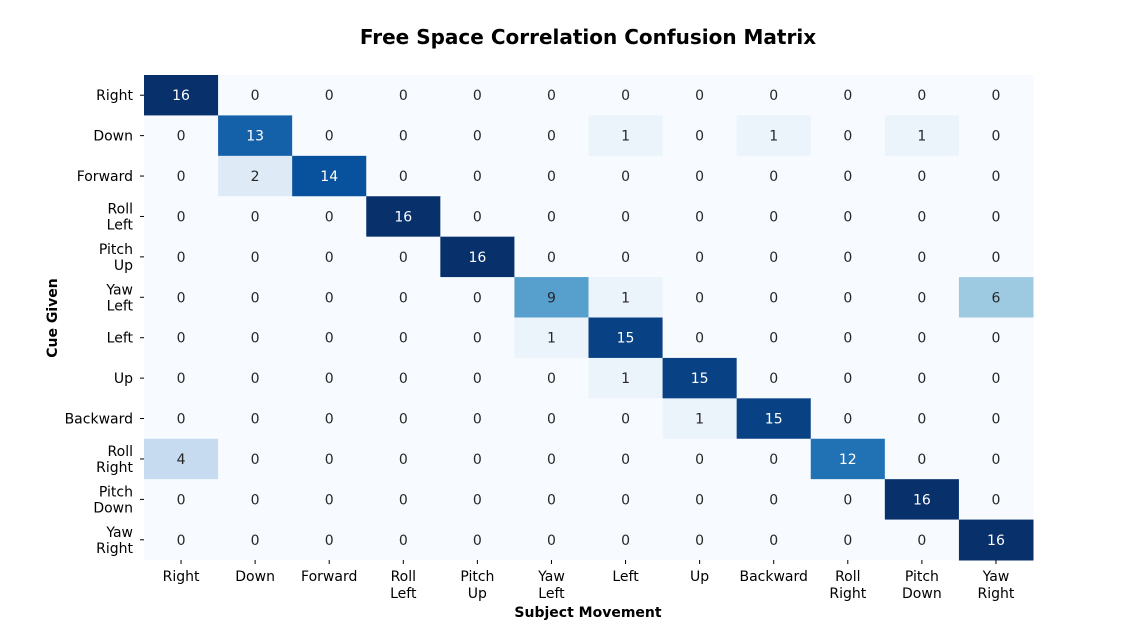 The image size is (1148, 630). Describe the element at coordinates (329, 379) in the screenshot. I see `cell-value-r7-c2: 0` at that location.